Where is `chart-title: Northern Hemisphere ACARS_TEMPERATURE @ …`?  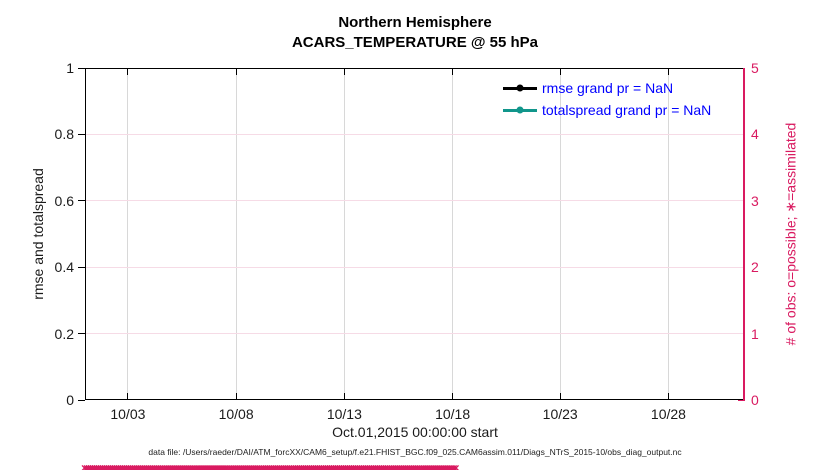 chart-title: Northern Hemisphere ACARS_TEMPERATURE @ … is located at coordinates (415, 33).